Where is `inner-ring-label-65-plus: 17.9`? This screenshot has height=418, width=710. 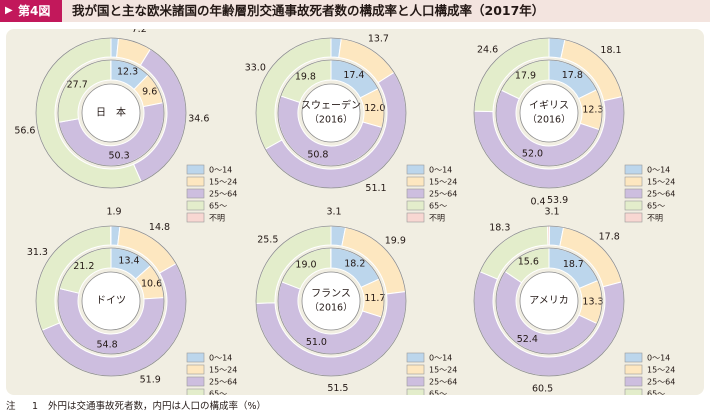
inner-ring-label-65-plus: 17.9 is located at coordinates (525, 75).